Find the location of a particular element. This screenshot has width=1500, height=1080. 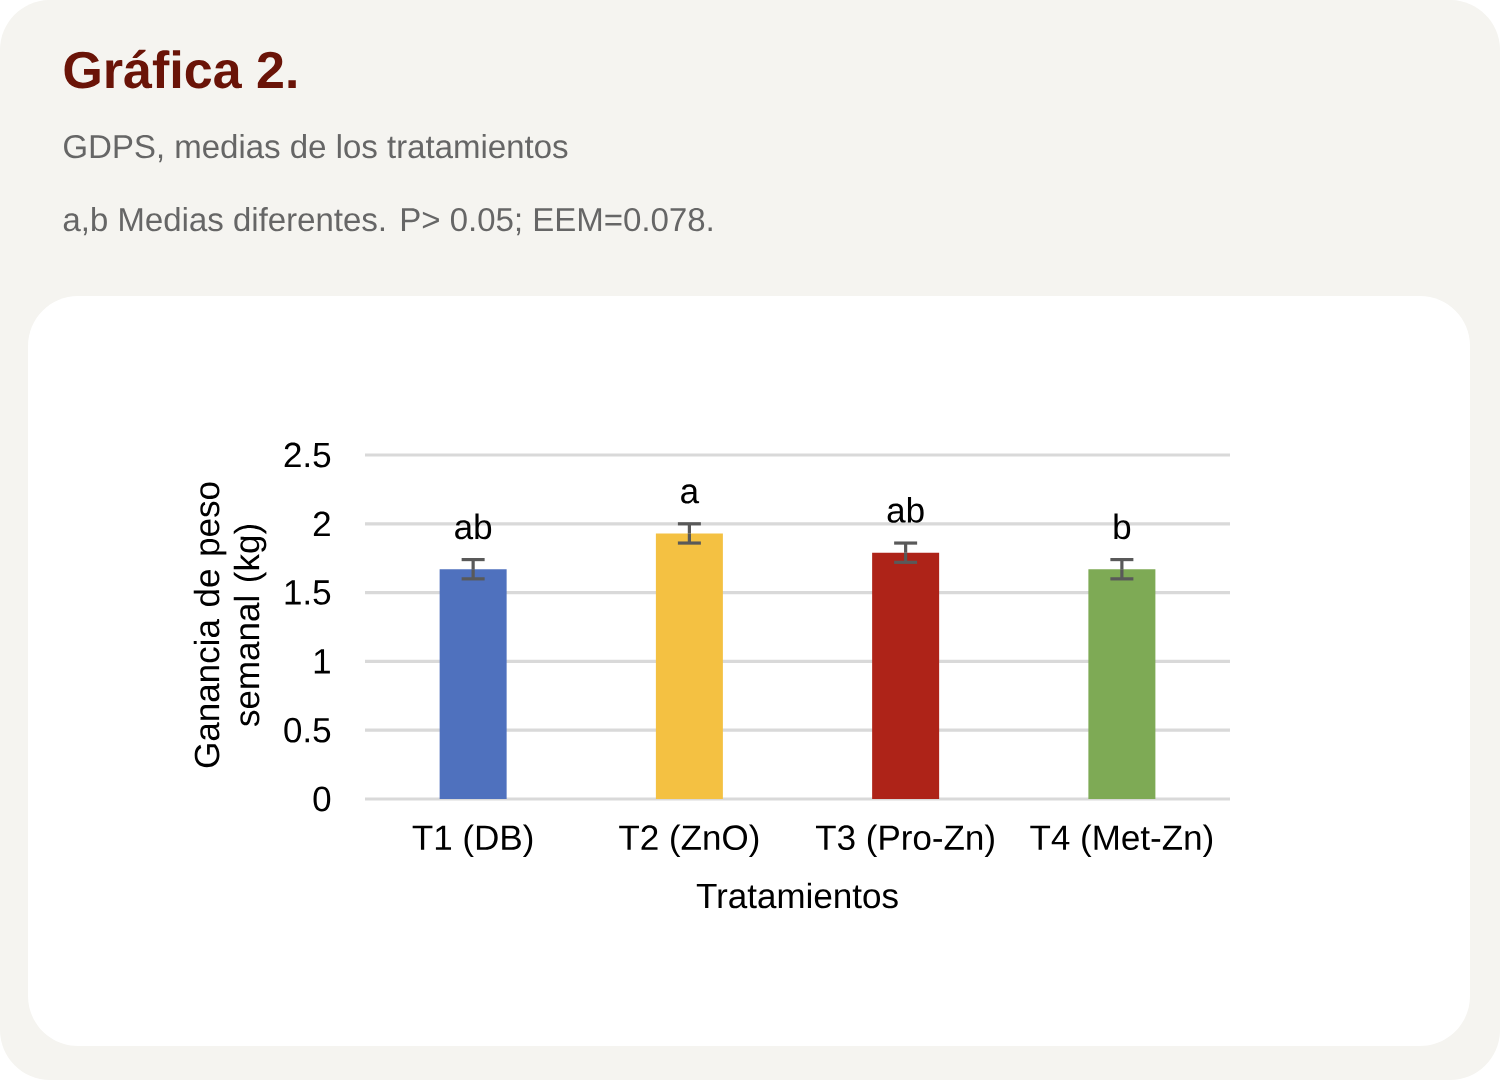

y-tick-label: 0 is located at coordinates (322, 799).